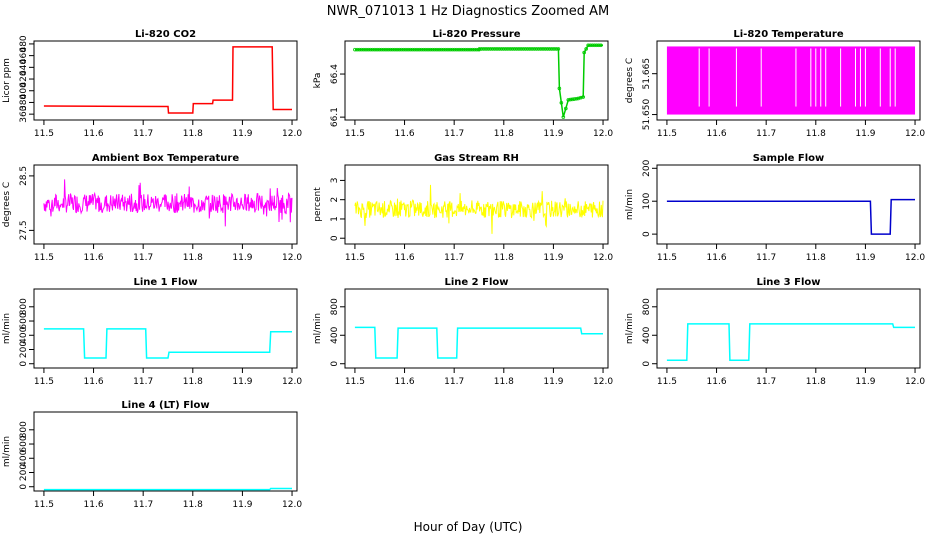 The image size is (936, 540). I want to click on panel-title: Li-820 CO2, so click(165, 34).